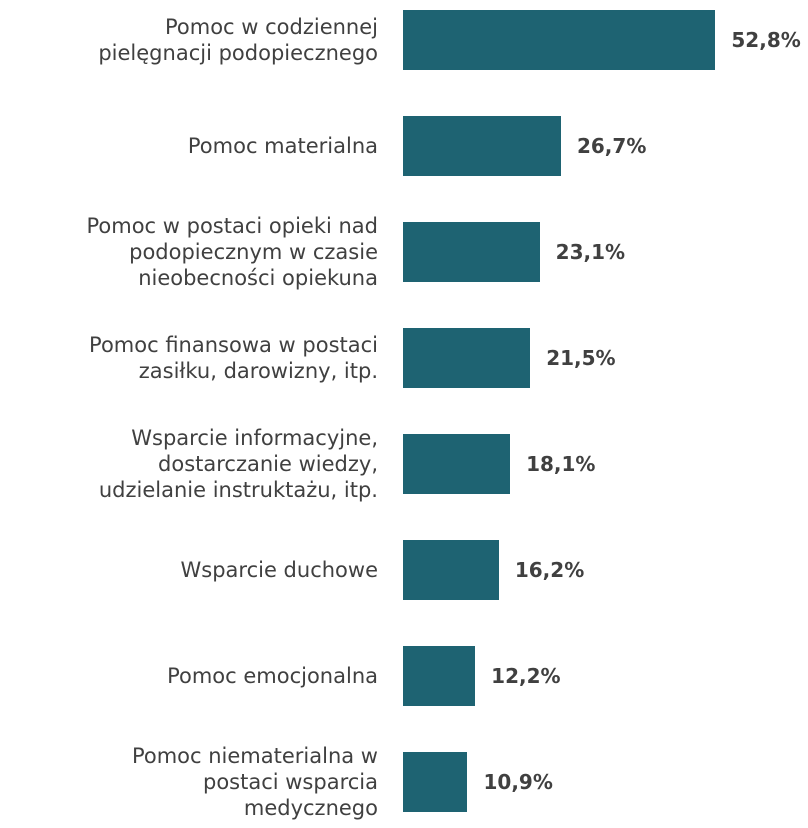 This screenshot has width=808, height=828. What do you see at coordinates (549, 570) in the screenshot?
I see `value-label: 16,2%` at bounding box center [549, 570].